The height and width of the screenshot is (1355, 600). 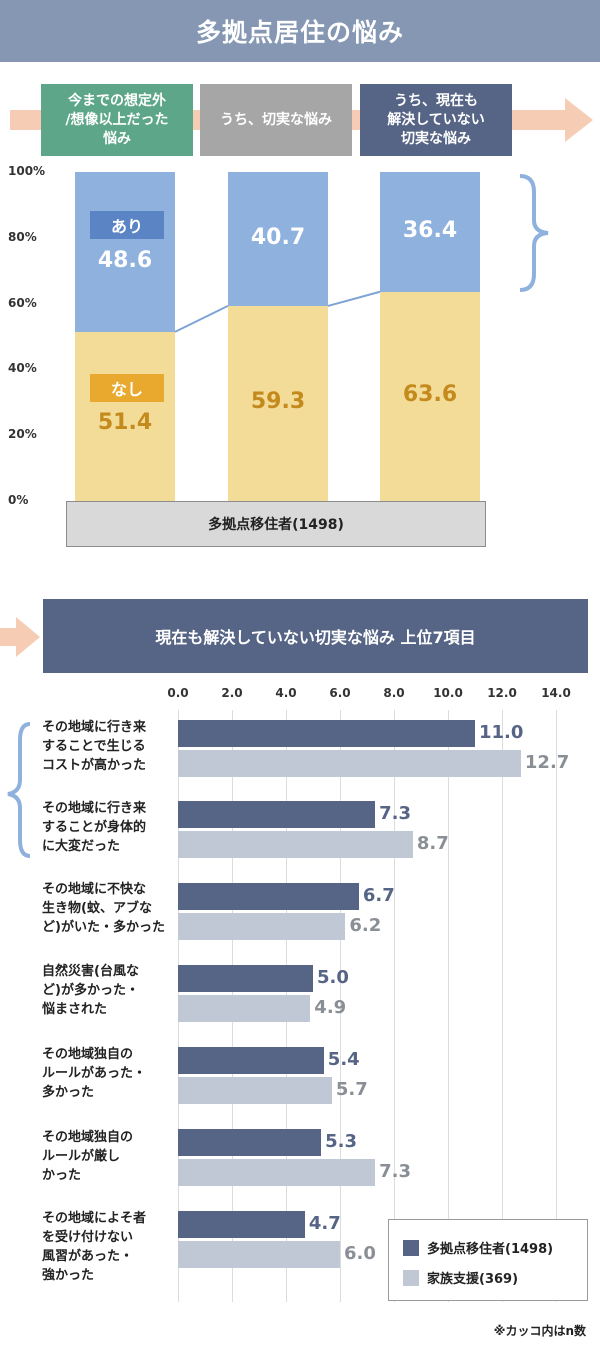 I want to click on value-label-nashi: 63.6, so click(x=430, y=395).